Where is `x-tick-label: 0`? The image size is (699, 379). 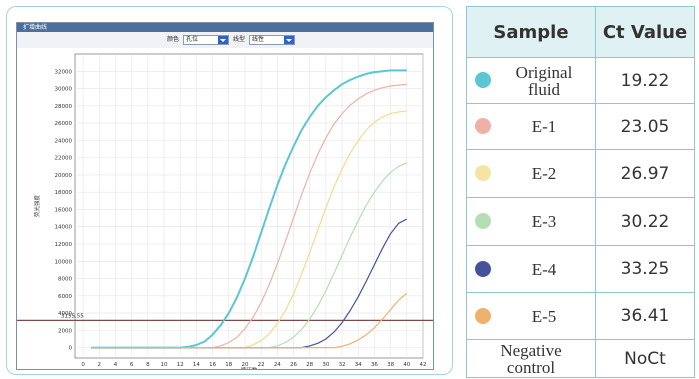
x-tick-label: 0 is located at coordinates (83, 365).